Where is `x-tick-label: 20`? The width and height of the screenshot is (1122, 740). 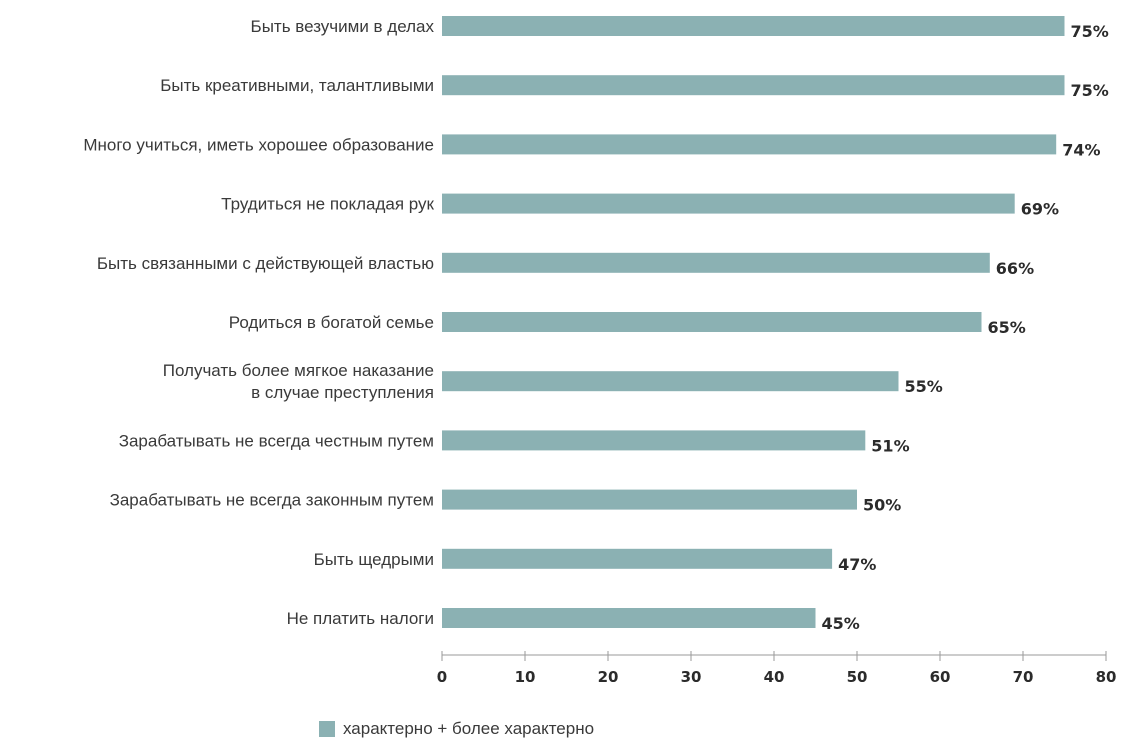
x-tick-label: 20 is located at coordinates (608, 677).